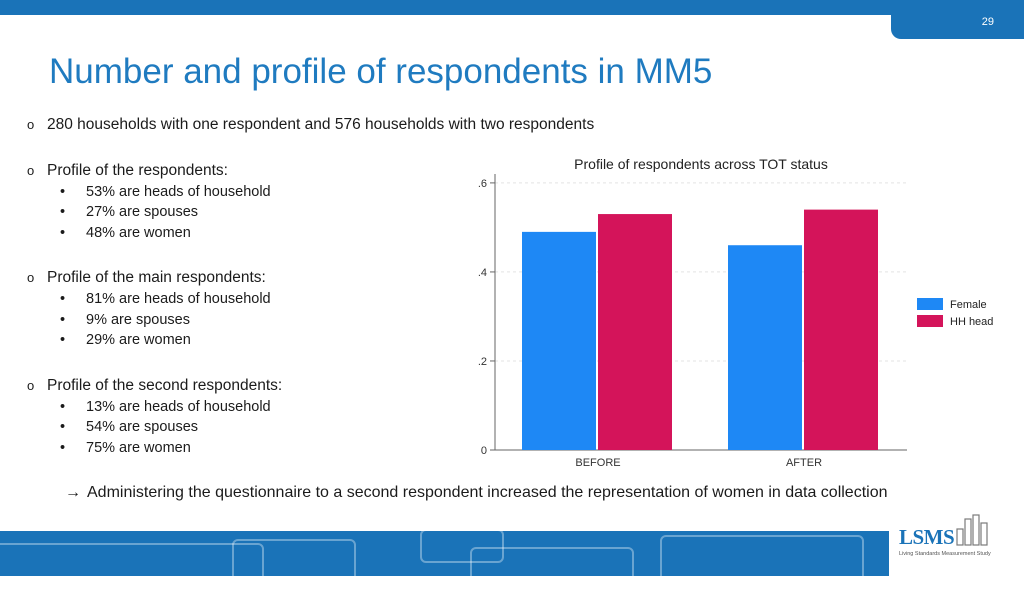 This screenshot has width=1024, height=589. Describe the element at coordinates (968, 305) in the screenshot. I see `legend-label: Female` at that location.